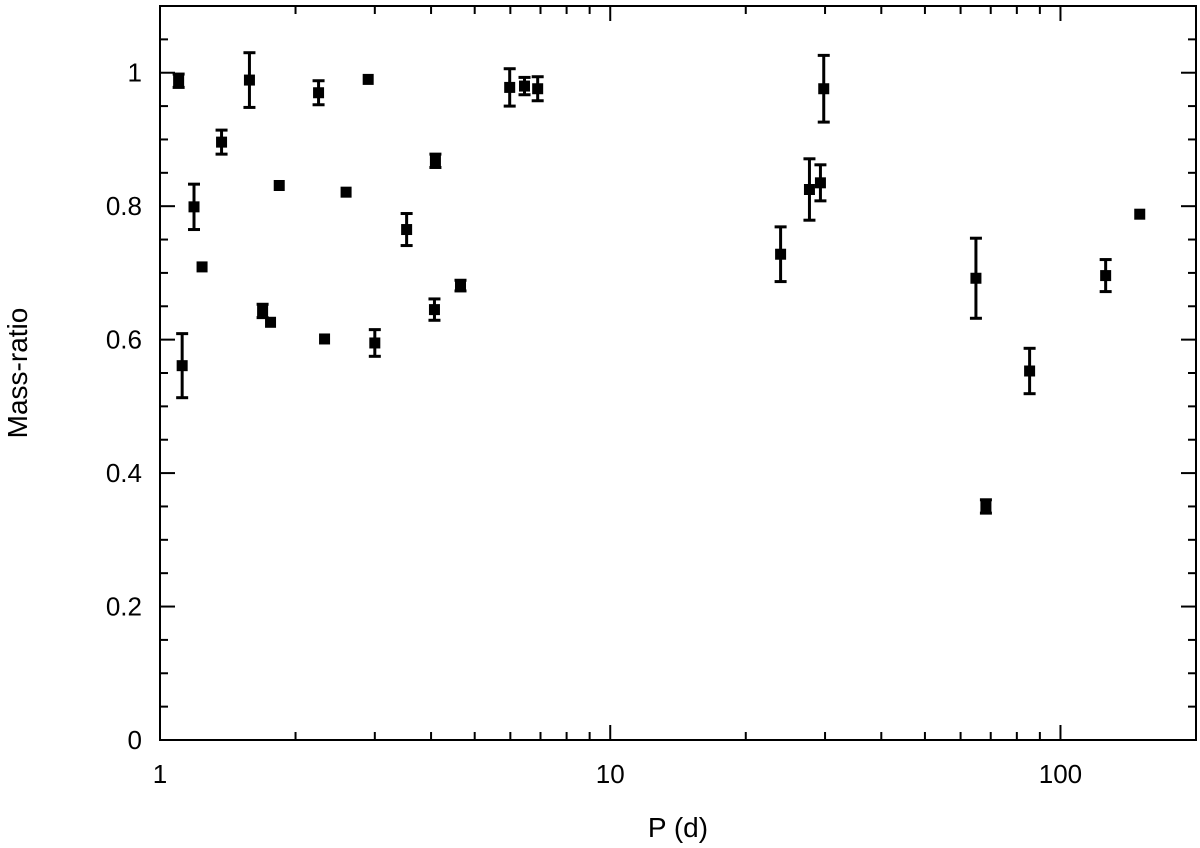 The image size is (1200, 848). I want to click on y-tick-label: 0.2, so click(124, 607).